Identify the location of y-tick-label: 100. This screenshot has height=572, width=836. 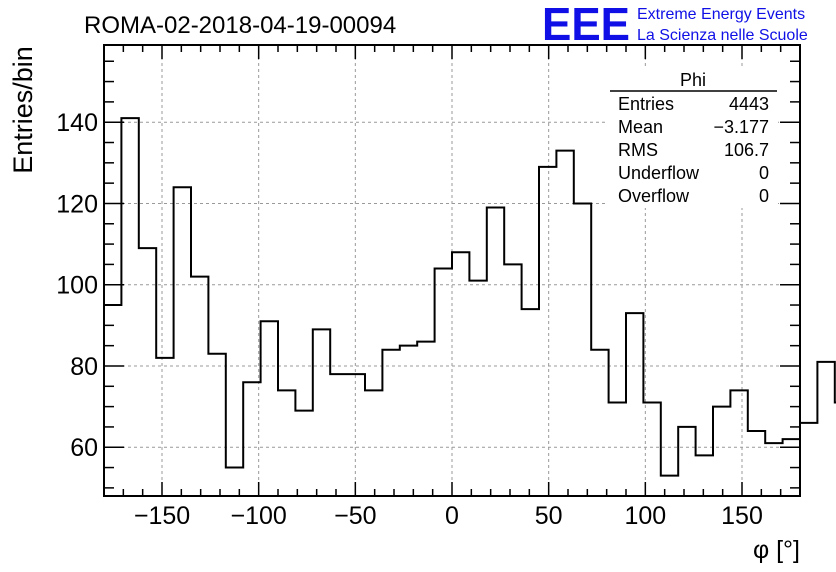
(77, 286).